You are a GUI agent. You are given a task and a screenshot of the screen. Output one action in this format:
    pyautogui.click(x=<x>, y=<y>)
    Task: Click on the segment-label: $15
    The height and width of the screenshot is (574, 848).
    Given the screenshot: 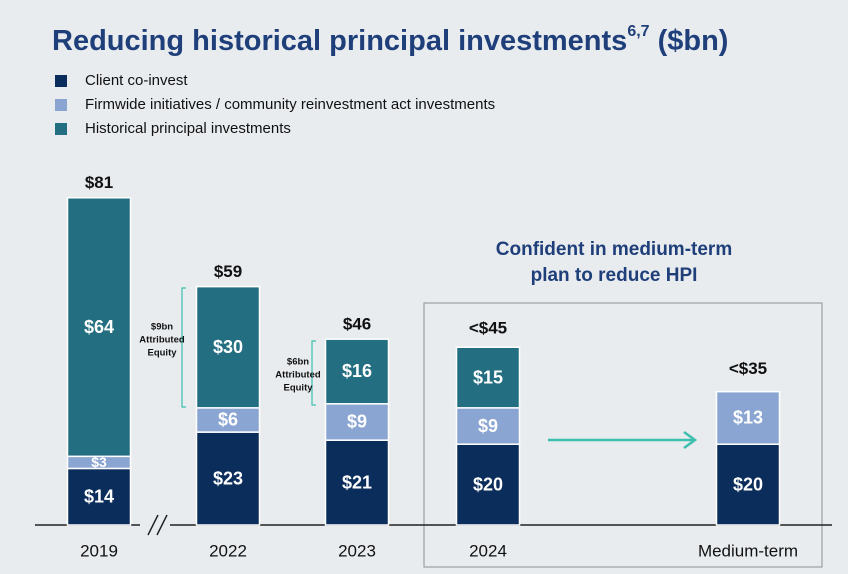 What is the action you would take?
    pyautogui.click(x=488, y=377)
    